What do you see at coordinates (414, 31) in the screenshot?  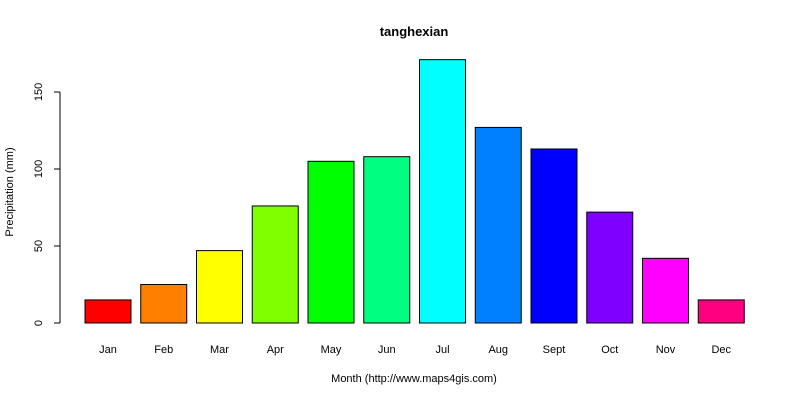 I see `chart-title: tanghexian` at bounding box center [414, 31].